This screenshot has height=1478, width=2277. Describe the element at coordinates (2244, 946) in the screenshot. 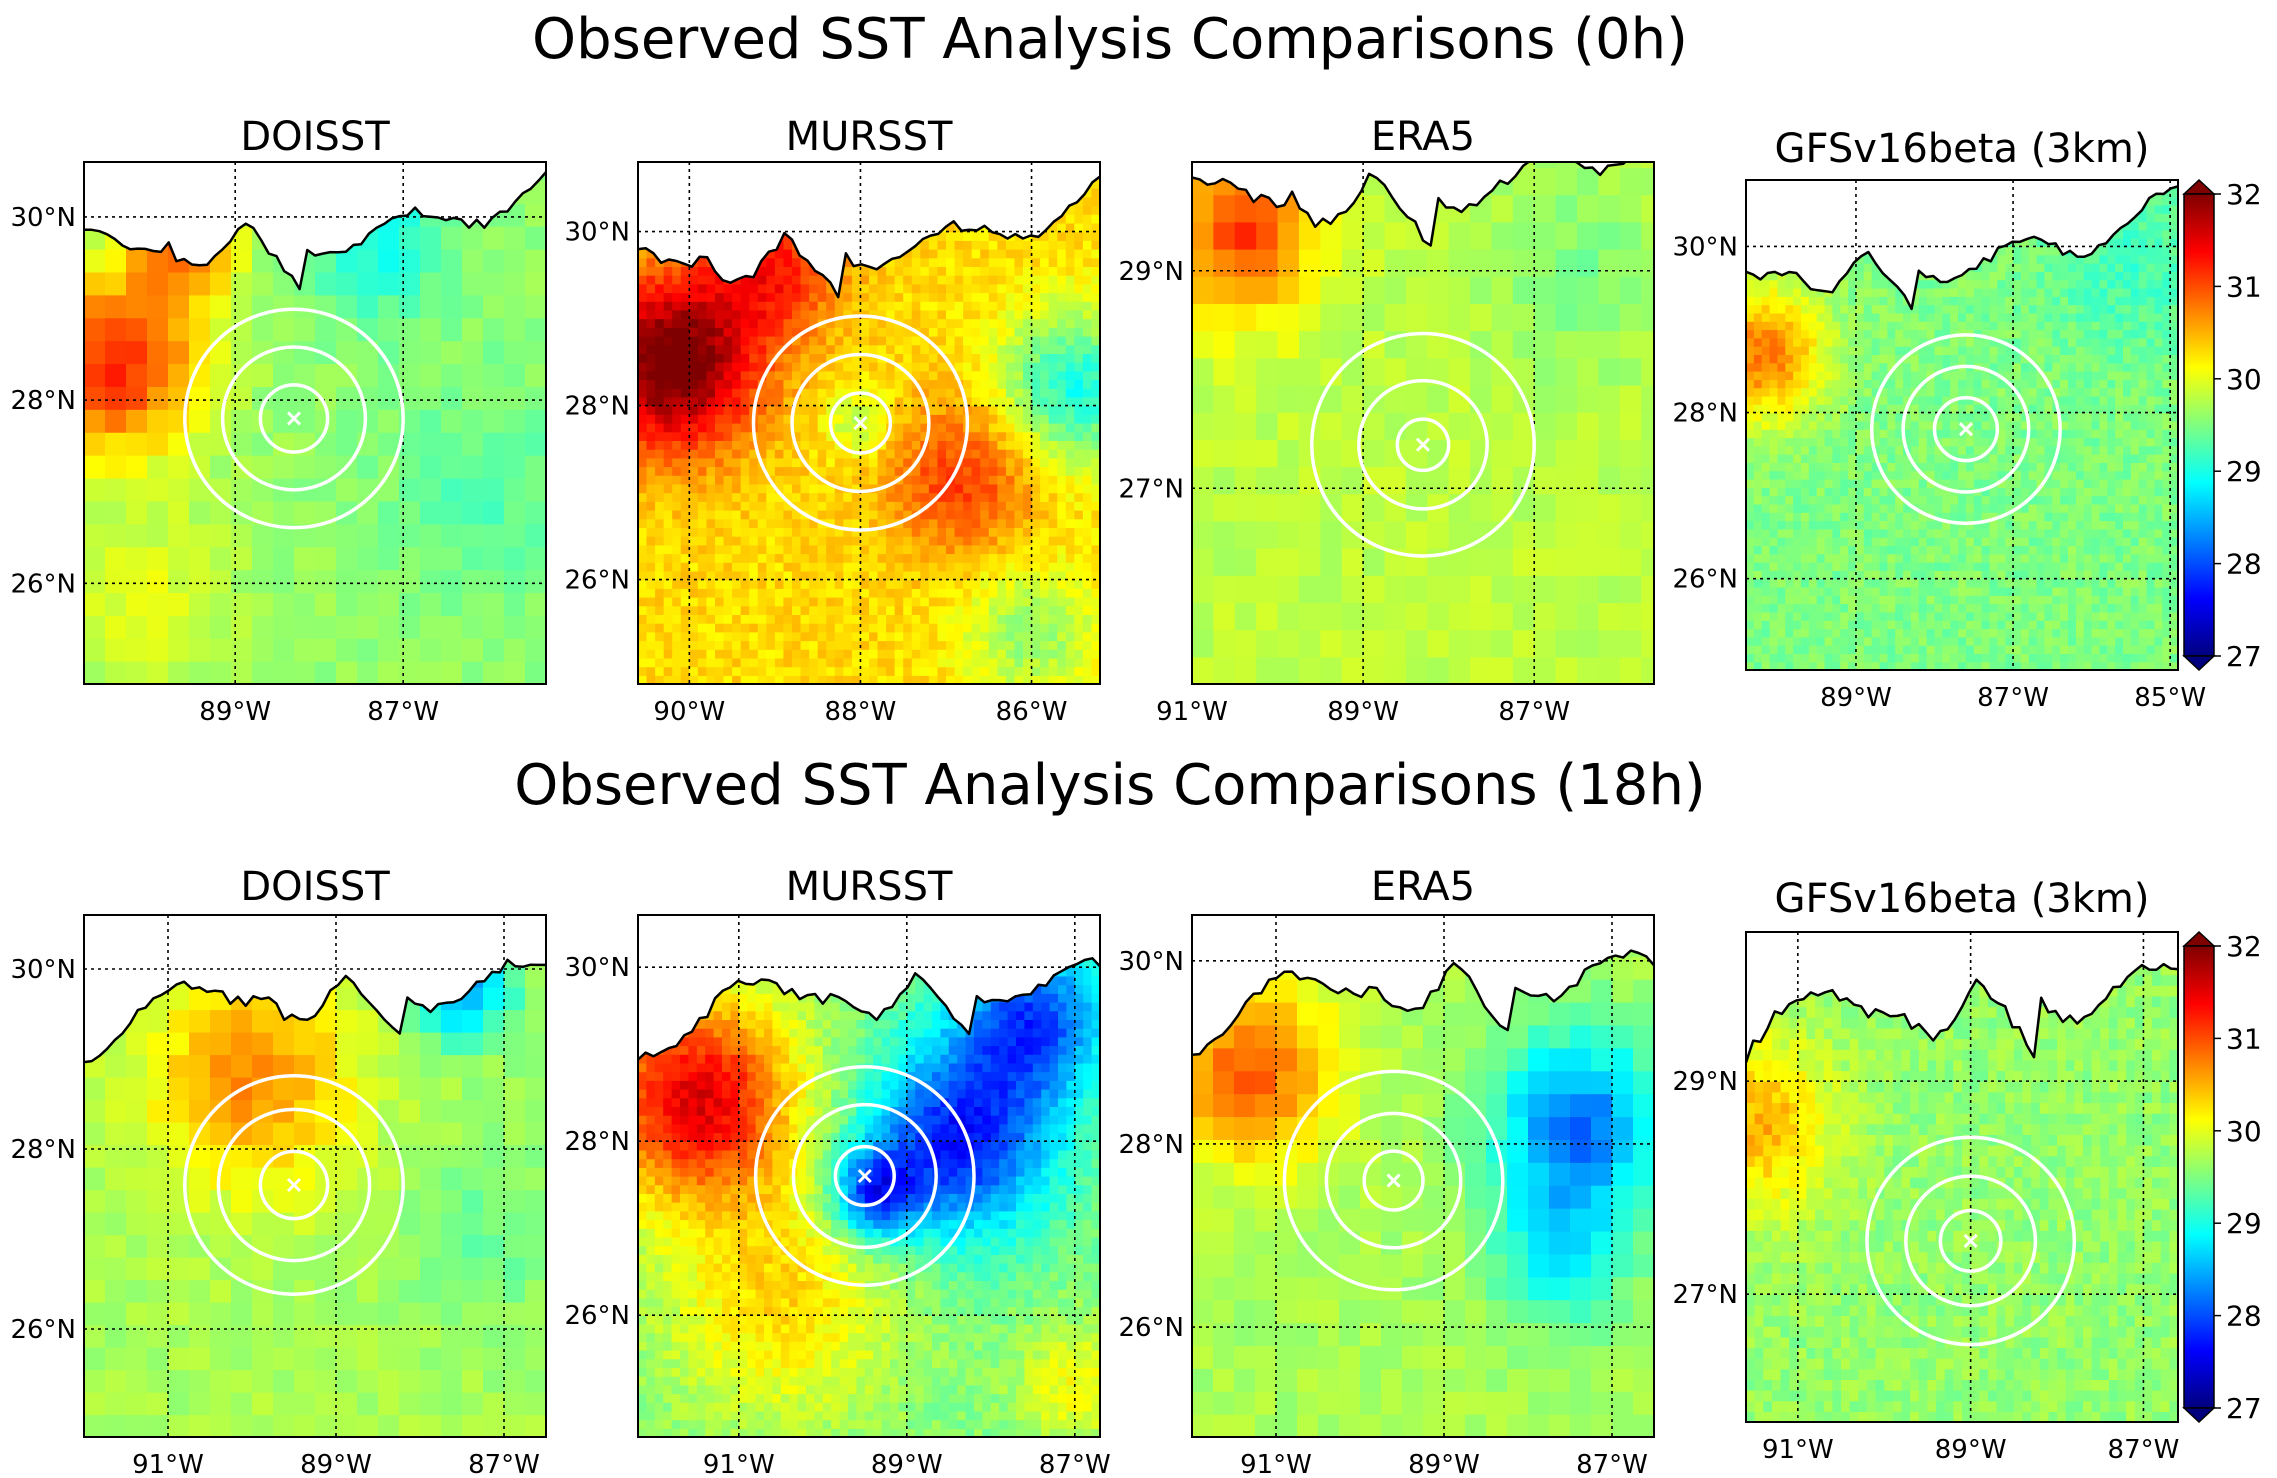

I see `colorbar-tick-label: 32` at that location.